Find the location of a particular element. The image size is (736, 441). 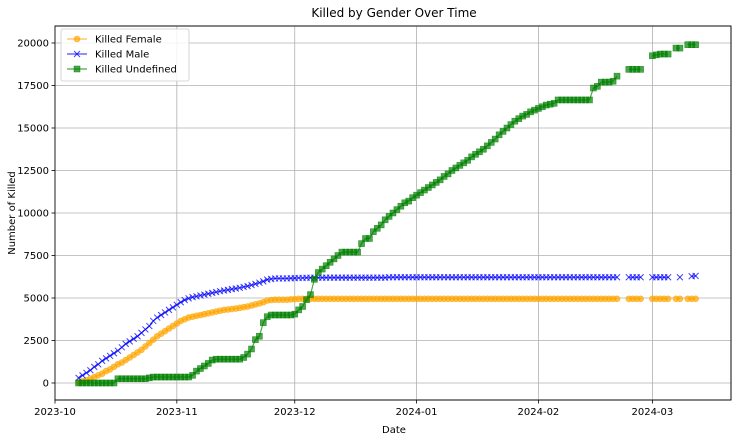

y-axis-ticks: 0 2500 5000 7500 10000 12500 15000 17500 20000 is located at coordinates (36, 214).